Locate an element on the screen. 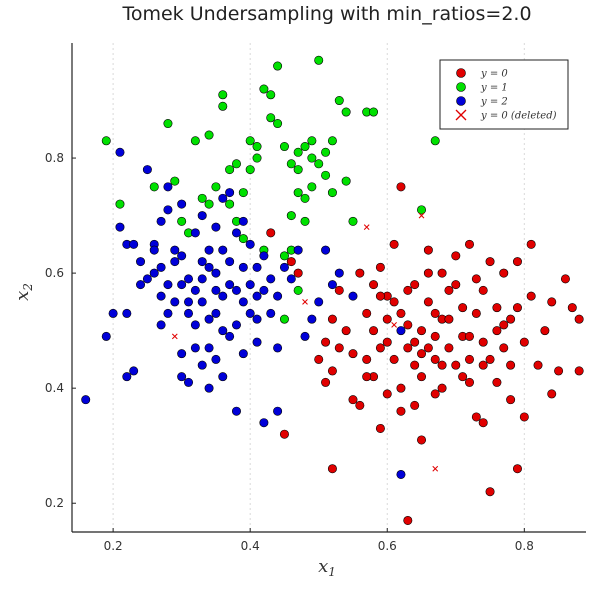 The height and width of the screenshot is (599, 599). x-axis-label-main: x is located at coordinates (323, 566).